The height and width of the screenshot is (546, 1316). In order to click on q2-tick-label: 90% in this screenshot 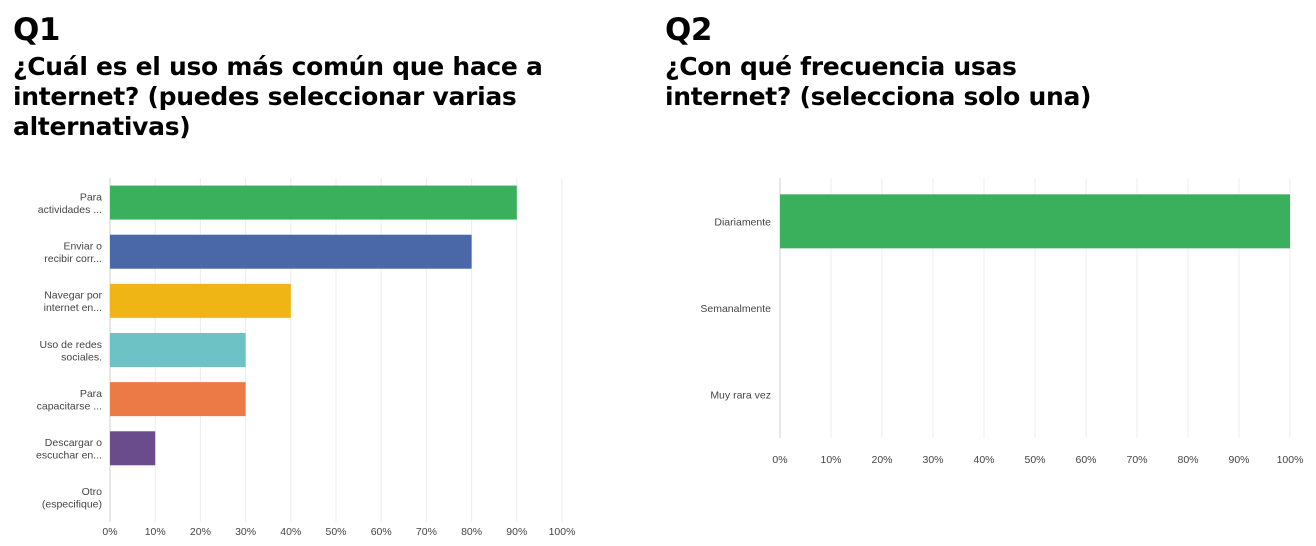, I will do `click(1238, 460)`.